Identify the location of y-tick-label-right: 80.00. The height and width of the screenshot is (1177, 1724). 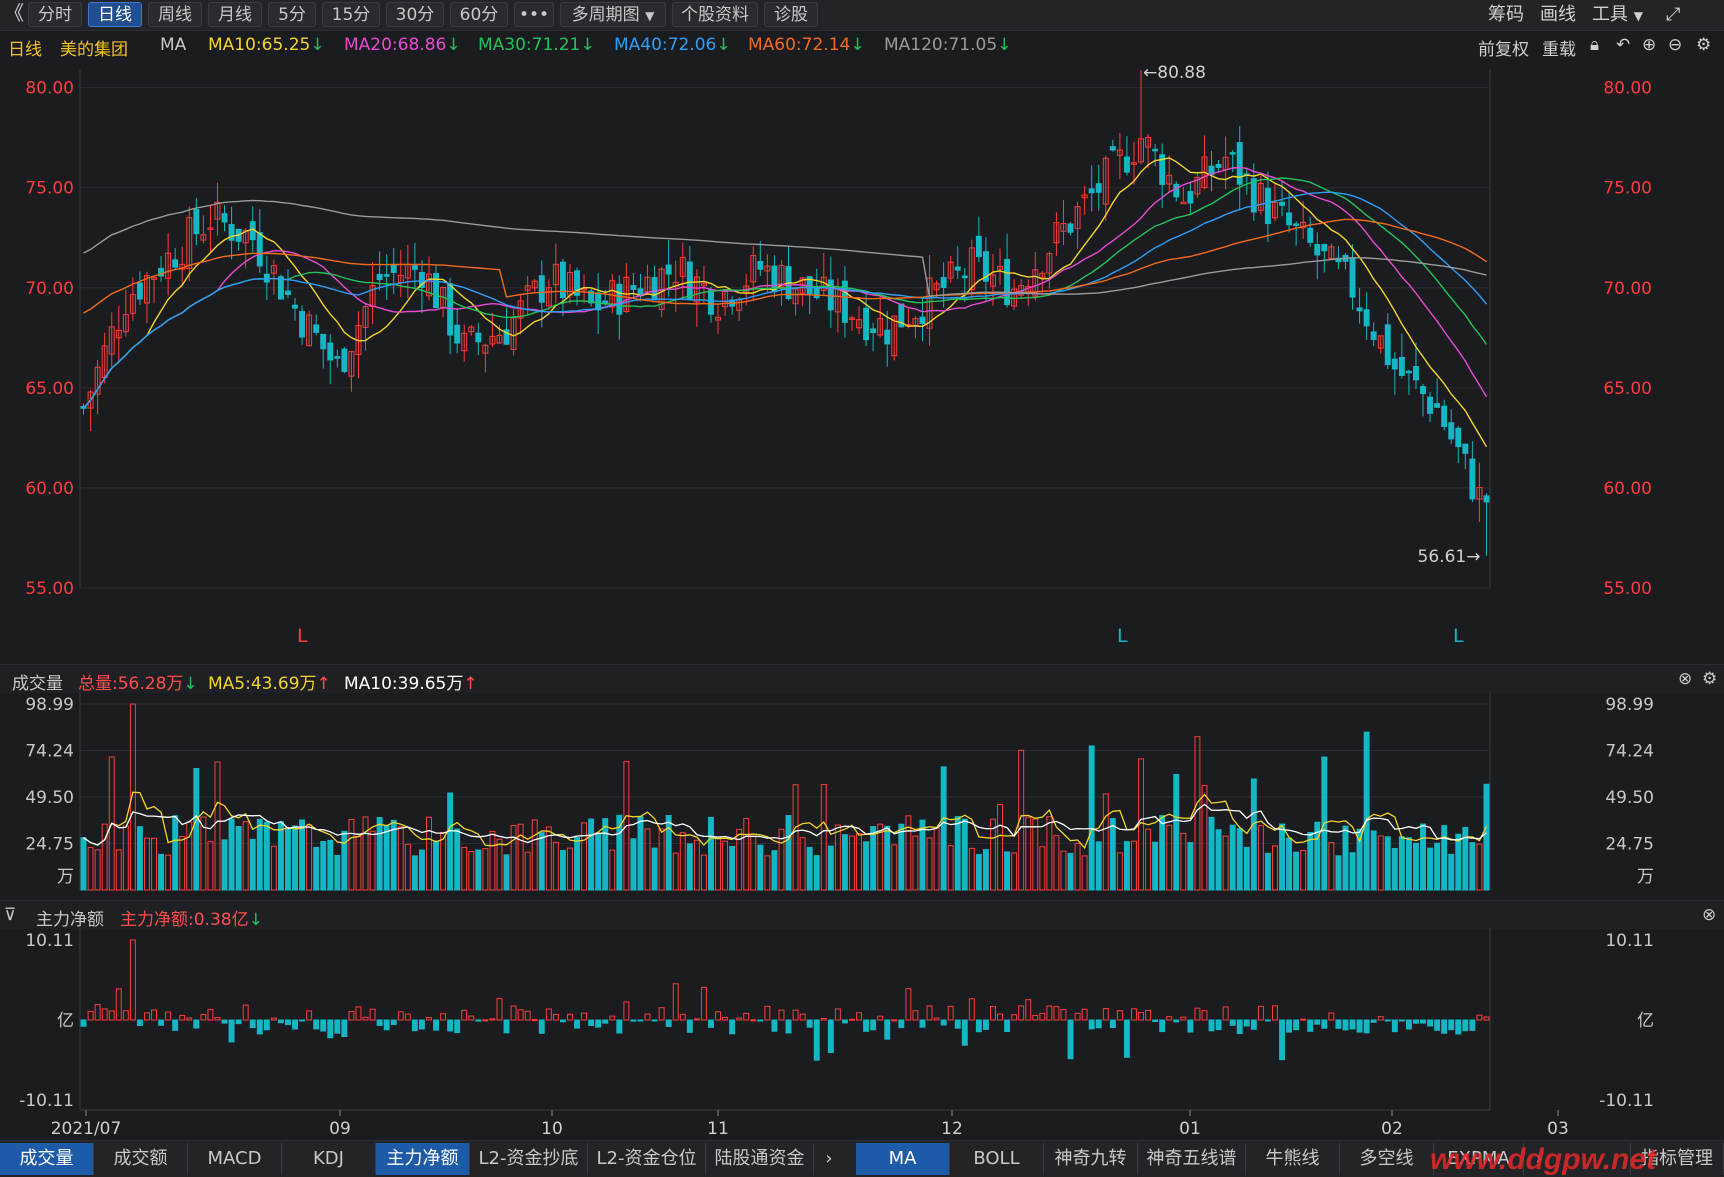
(1627, 89).